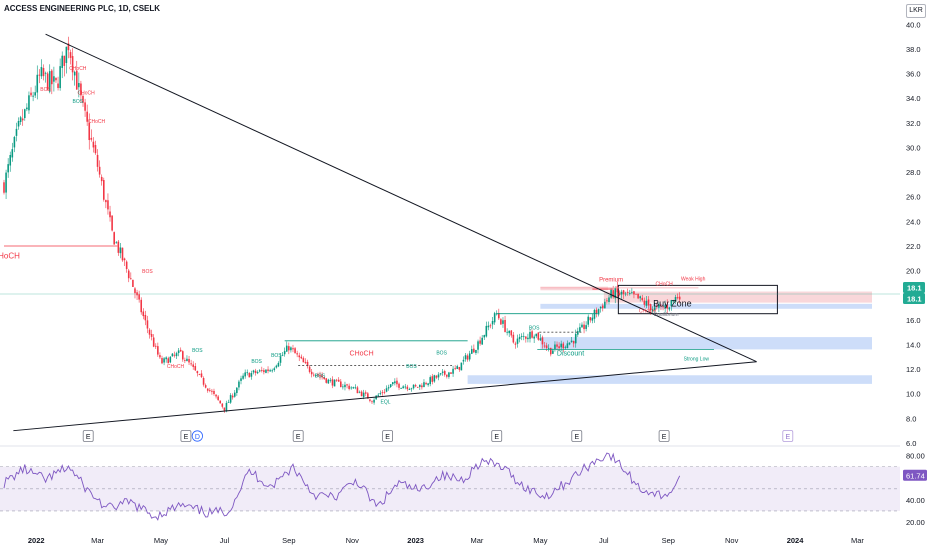  Describe the element at coordinates (648, 311) in the screenshot. I see `annotation-choch: CHoCH` at that location.